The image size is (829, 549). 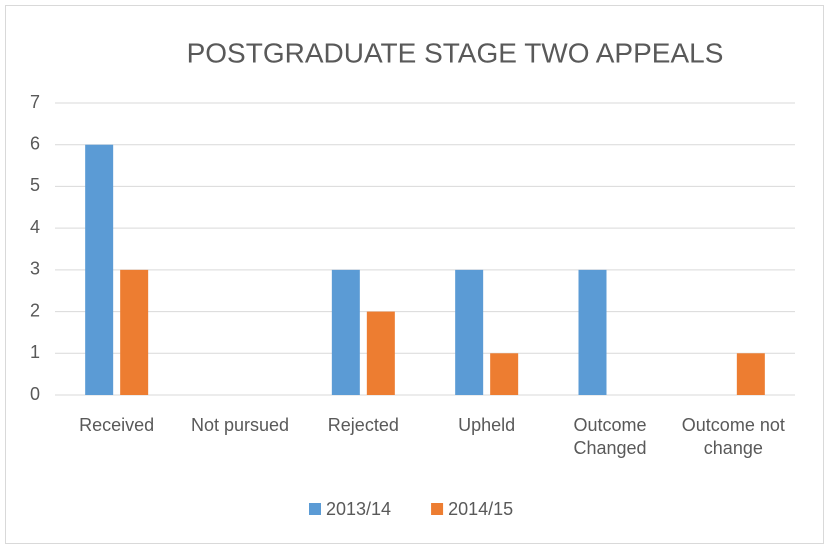 I want to click on x-tick-label: Rejected, so click(x=363, y=425).